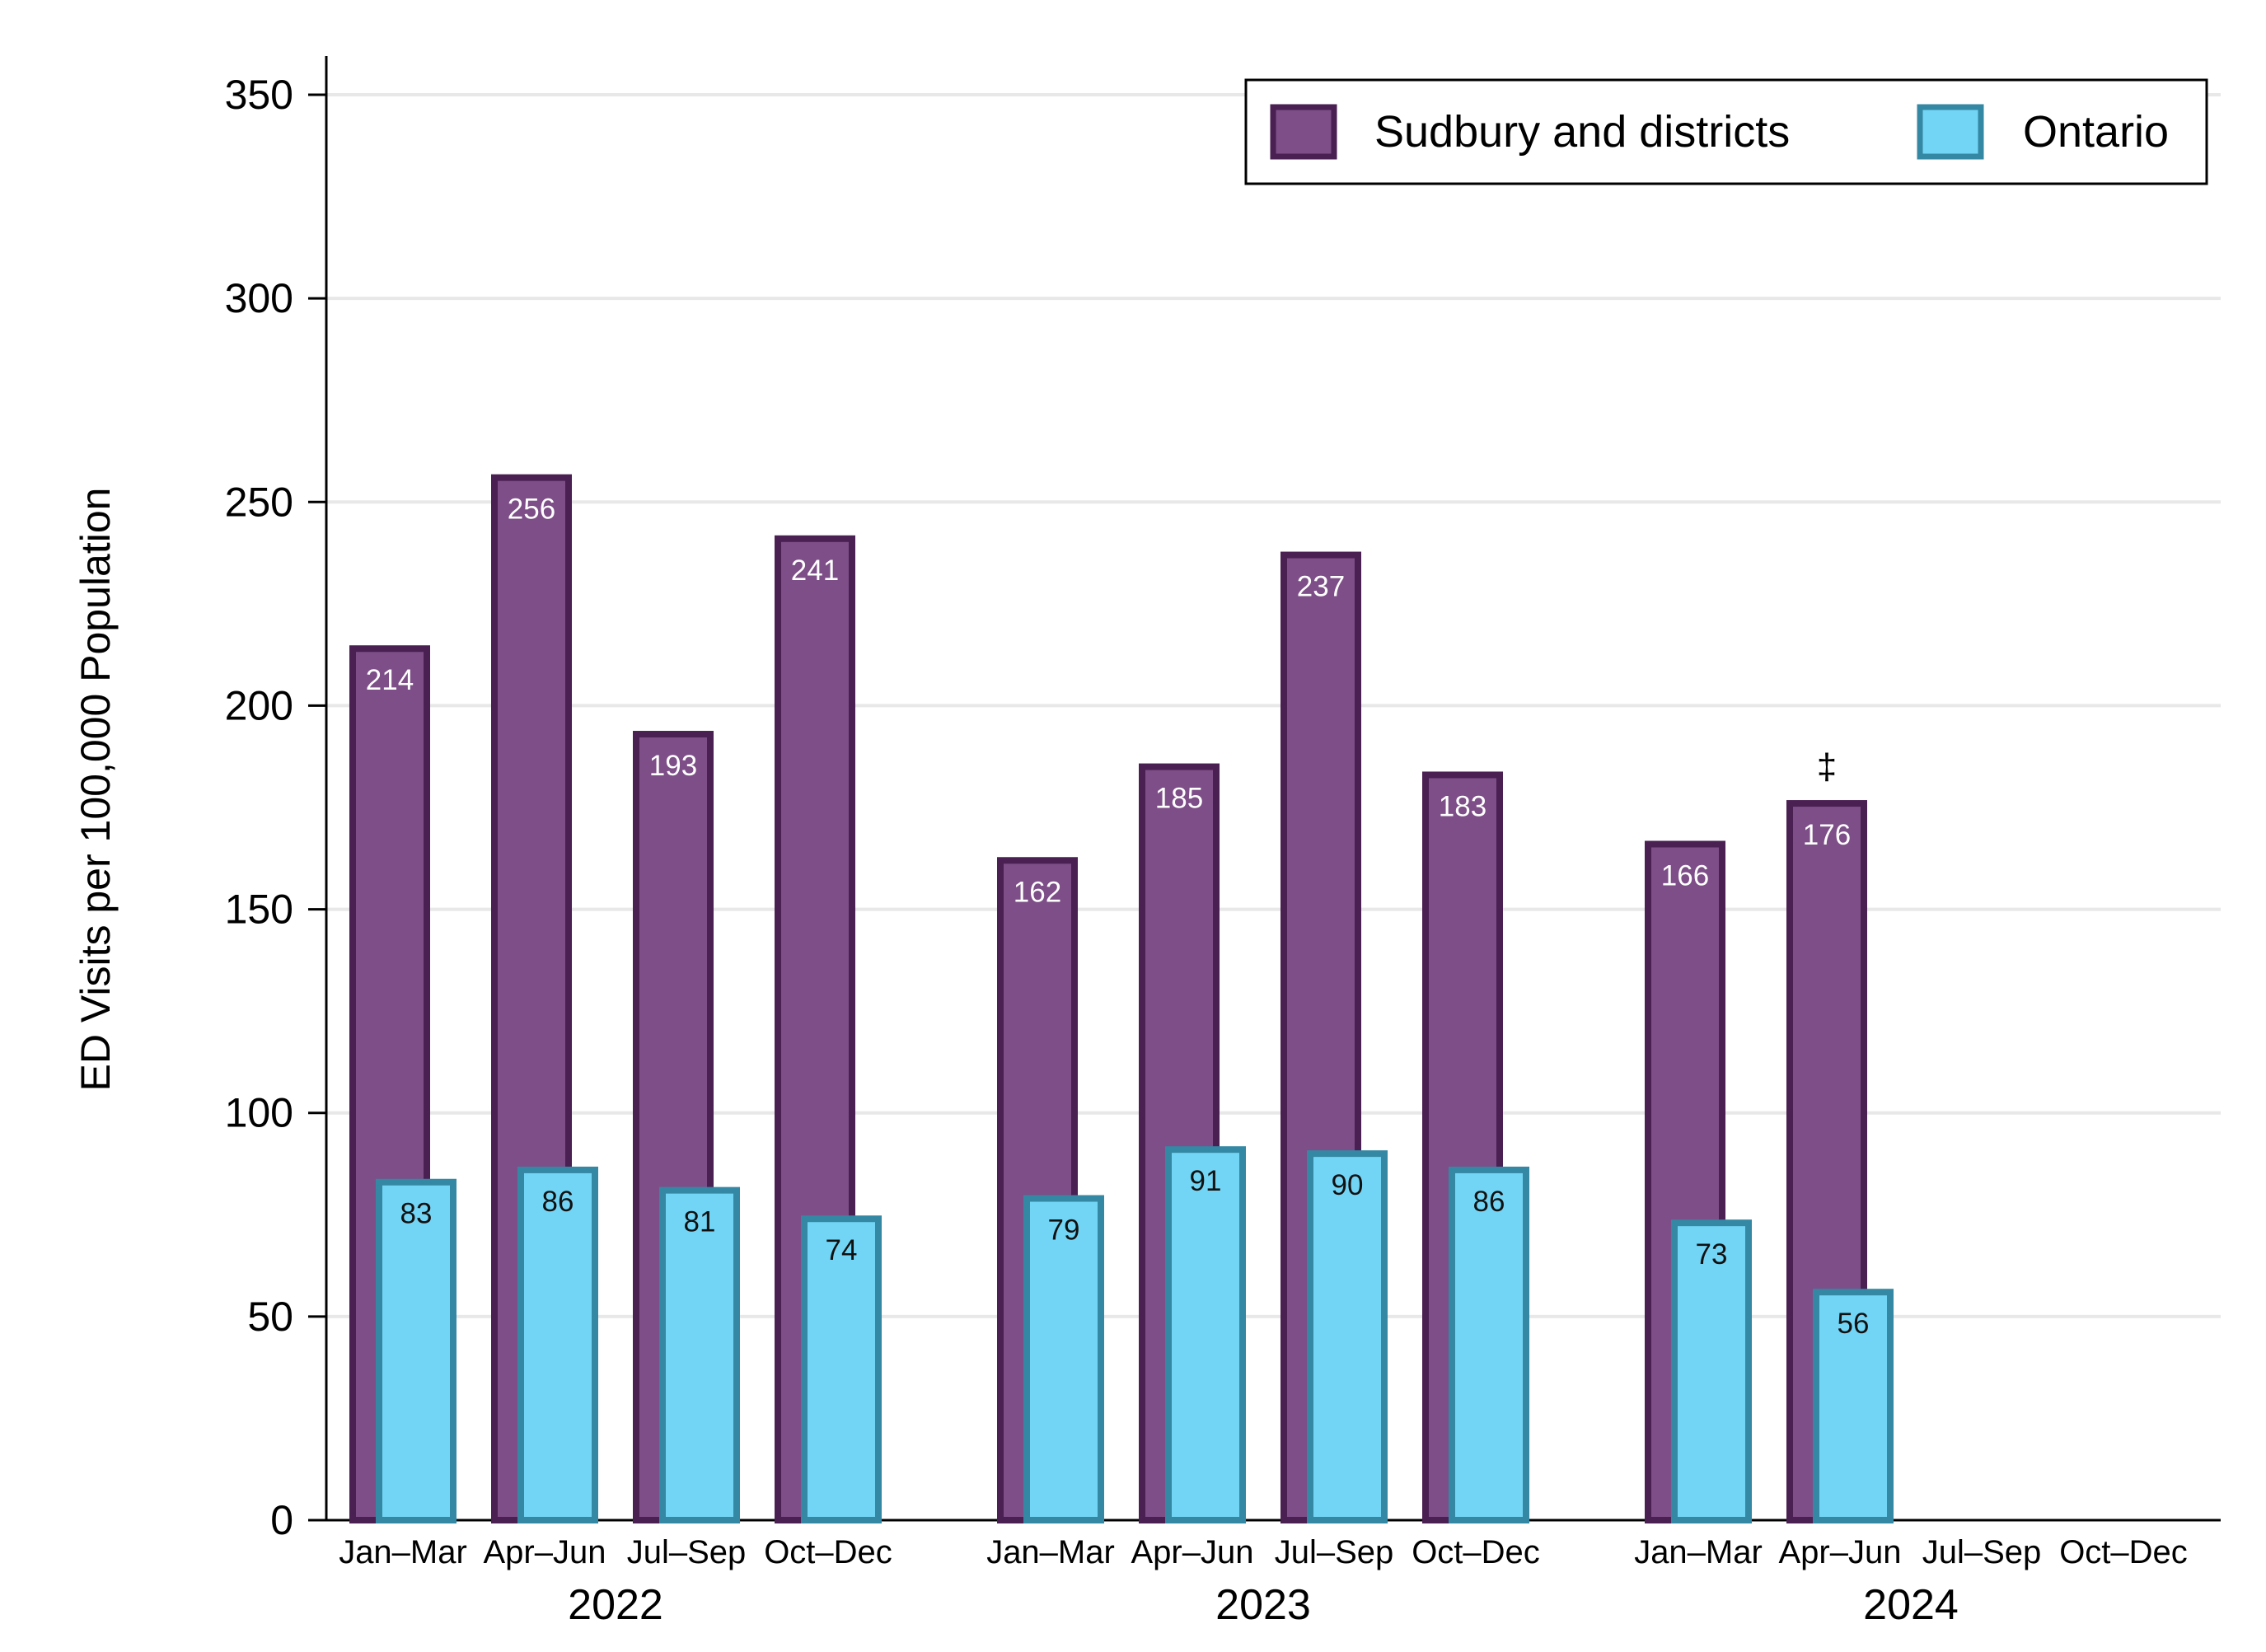 This screenshot has width=2266, height=1652. Describe the element at coordinates (1685, 875) in the screenshot. I see `bar-value-label: 166` at that location.